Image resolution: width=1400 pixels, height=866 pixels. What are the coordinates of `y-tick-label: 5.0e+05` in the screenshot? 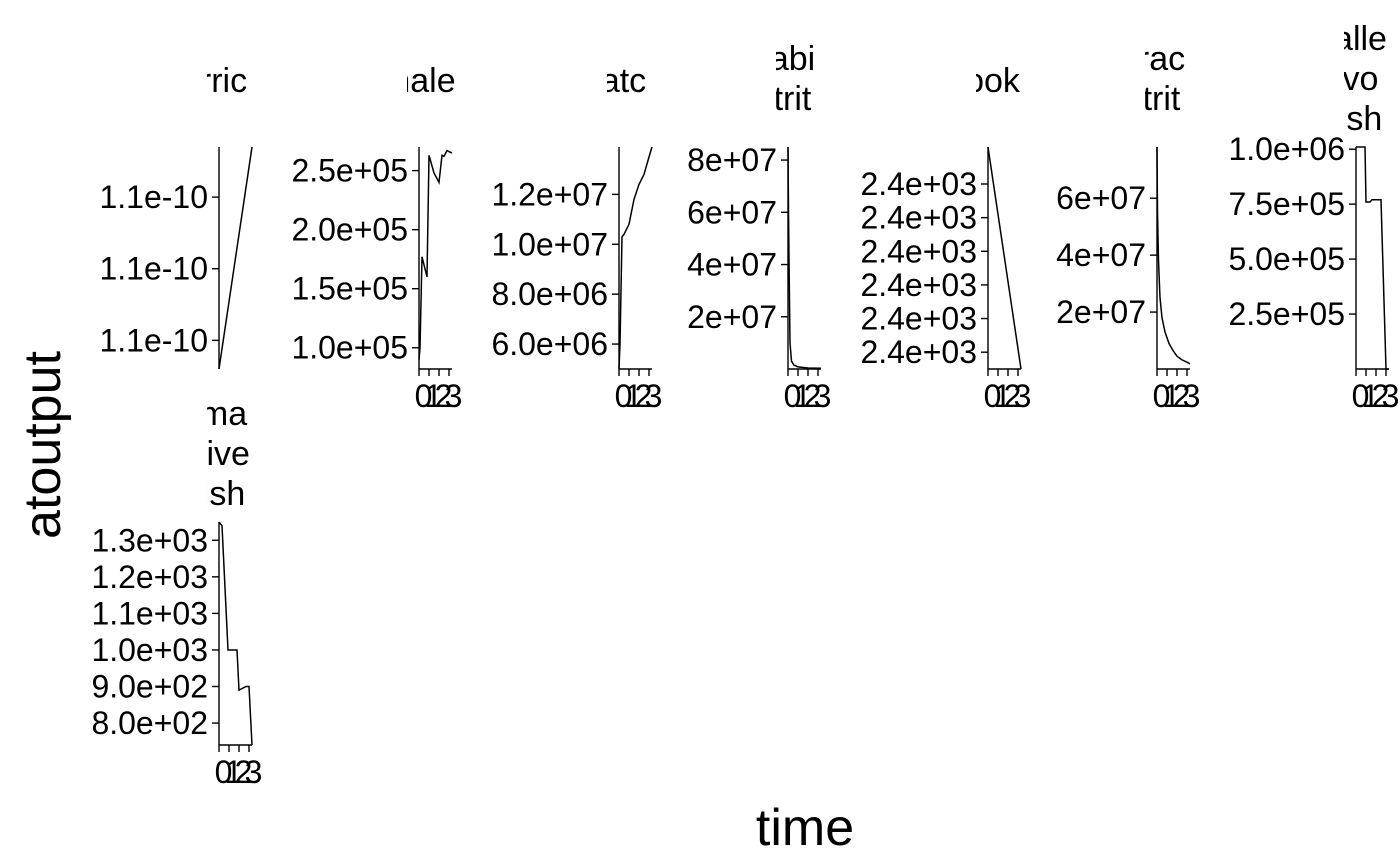 It's located at (1286, 259).